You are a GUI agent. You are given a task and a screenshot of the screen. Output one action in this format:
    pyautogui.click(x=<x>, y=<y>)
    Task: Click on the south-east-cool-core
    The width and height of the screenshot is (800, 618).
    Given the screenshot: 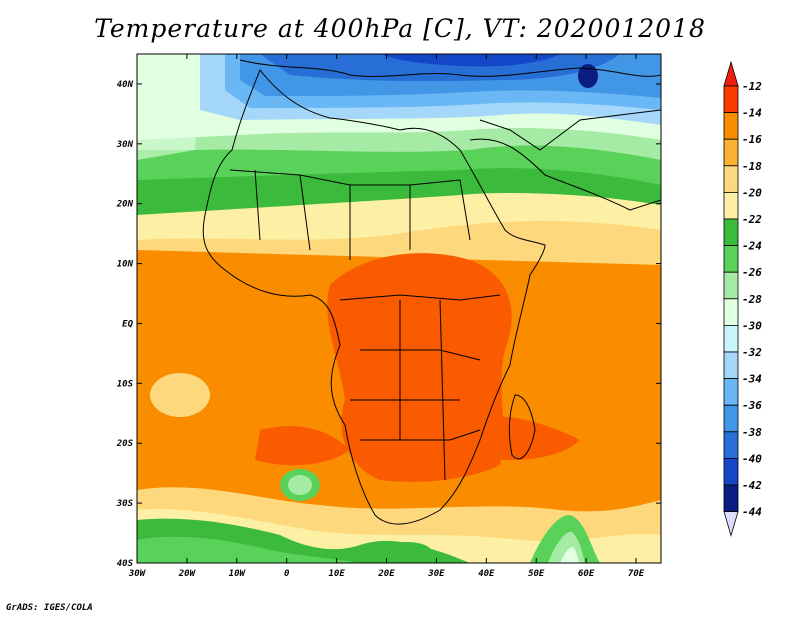 What is the action you would take?
    pyautogui.click(x=569, y=555)
    